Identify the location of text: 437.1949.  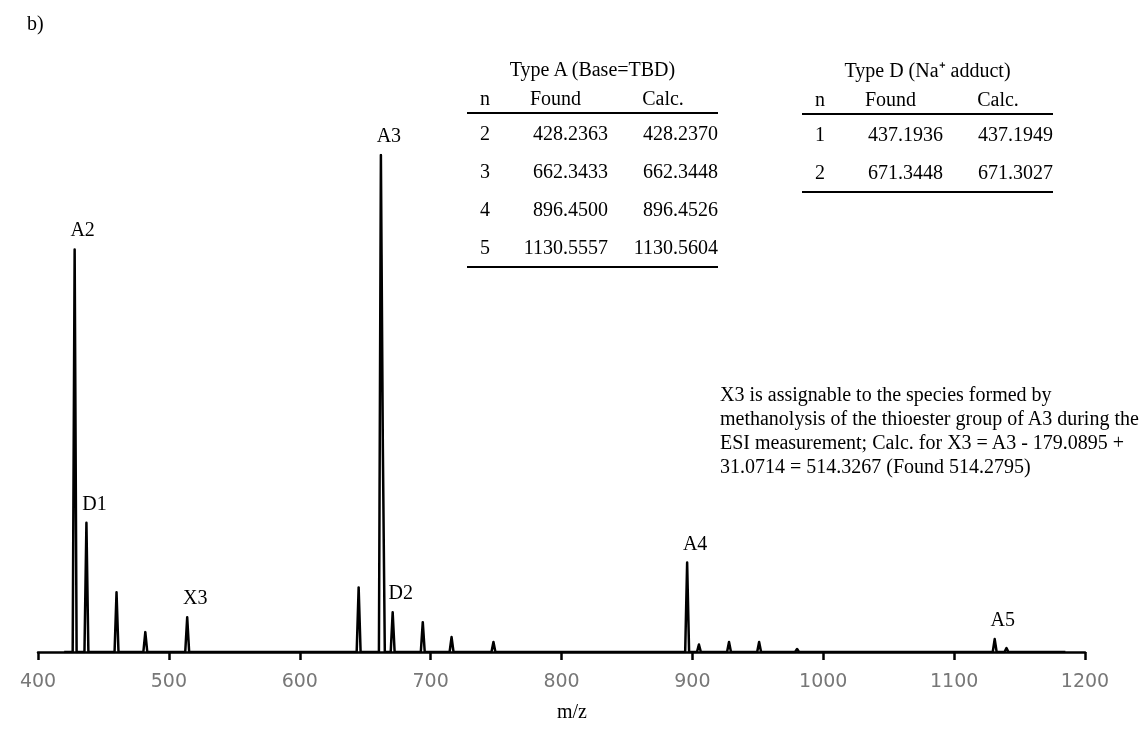
(1015, 134).